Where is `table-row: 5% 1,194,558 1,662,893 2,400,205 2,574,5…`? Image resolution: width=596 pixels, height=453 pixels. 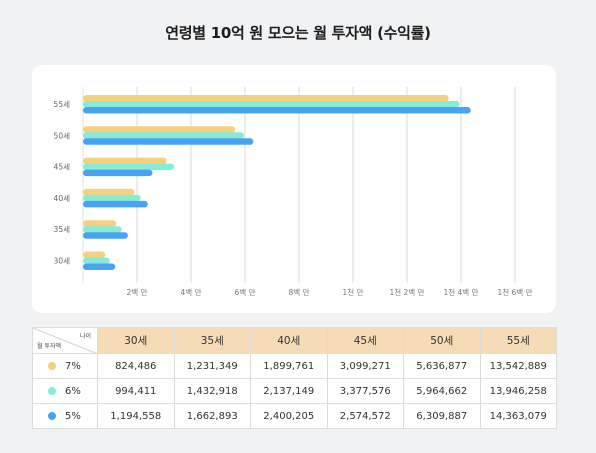
table-row: 5% 1,194,558 1,662,893 2,400,205 2,574,5… is located at coordinates (294, 416).